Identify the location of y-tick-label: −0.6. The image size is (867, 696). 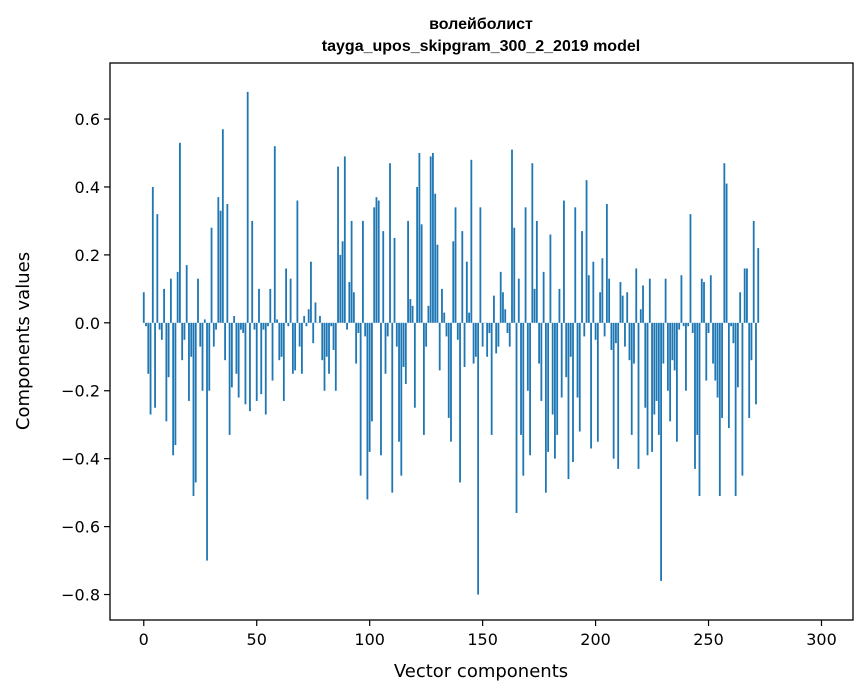
(80, 527).